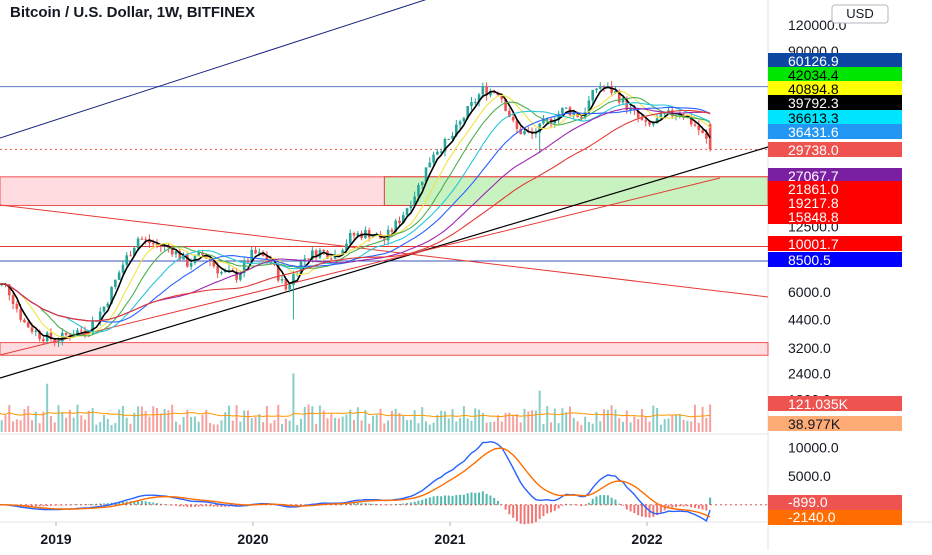 This screenshot has width=932, height=555. Describe the element at coordinates (835, 423) in the screenshot. I see `volume-ma-label-badge` at that location.